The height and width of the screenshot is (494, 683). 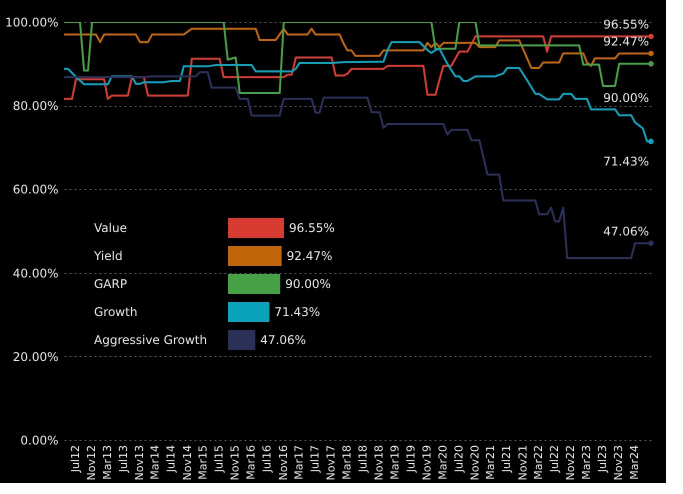 What do you see at coordinates (171, 459) in the screenshot?
I see `x-tick-label: Jul14` at bounding box center [171, 459].